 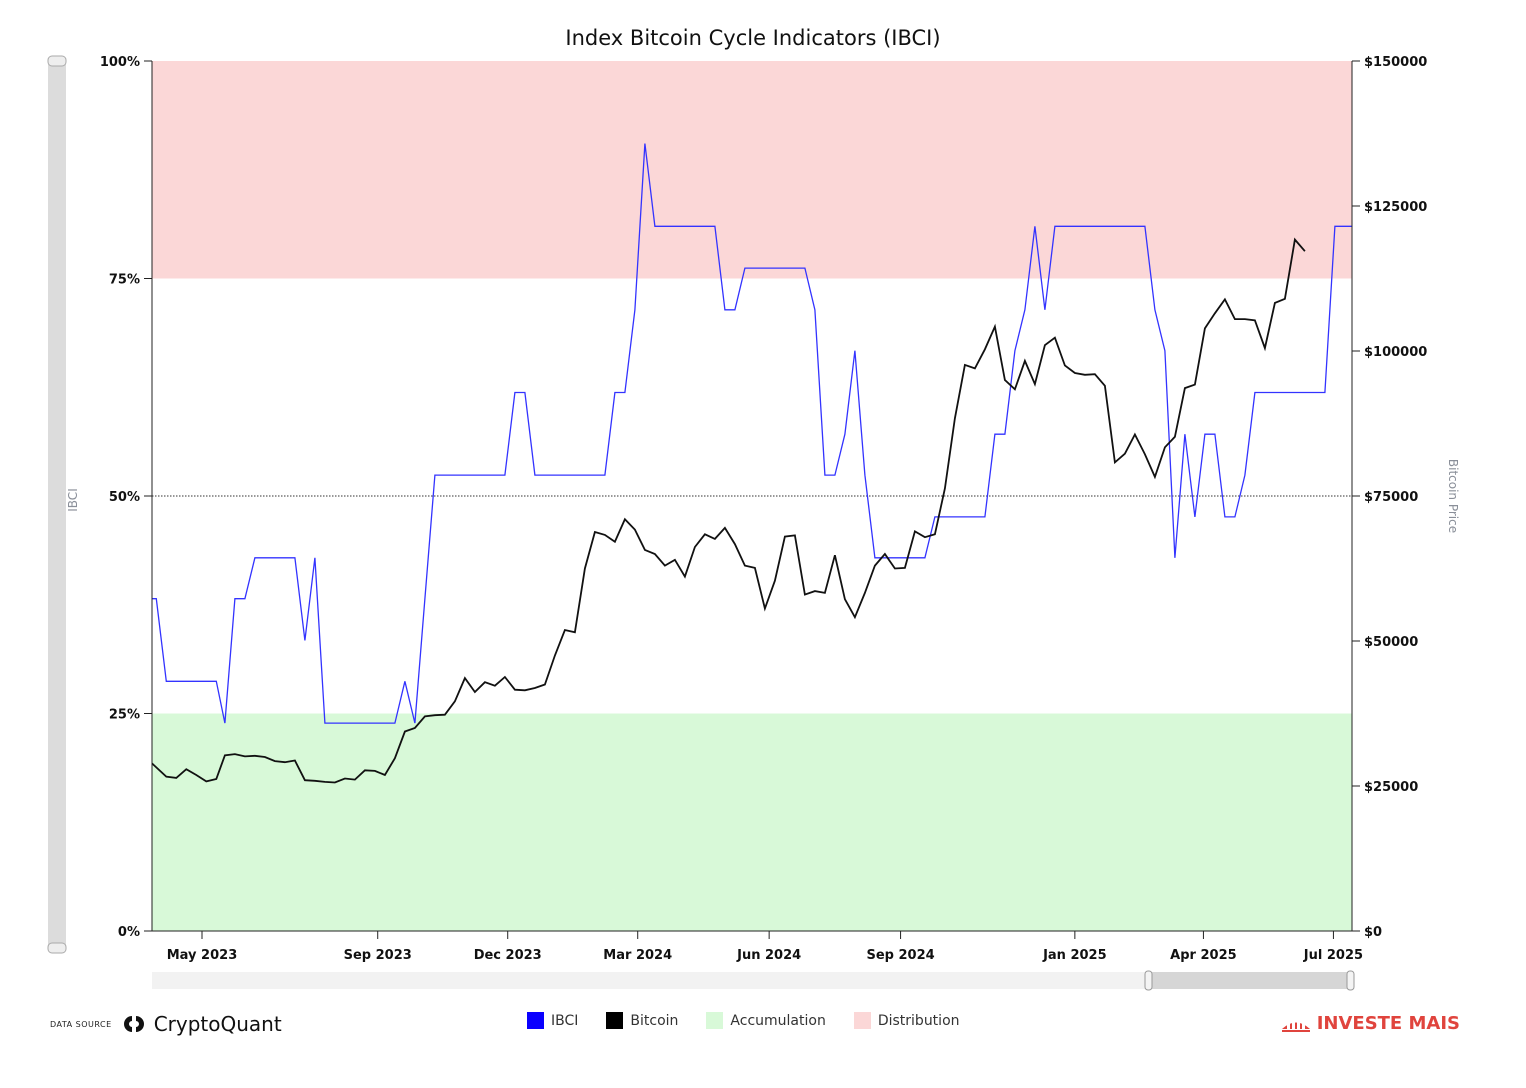 What do you see at coordinates (73, 499) in the screenshot?
I see `left-axis-label: IBCI` at bounding box center [73, 499].